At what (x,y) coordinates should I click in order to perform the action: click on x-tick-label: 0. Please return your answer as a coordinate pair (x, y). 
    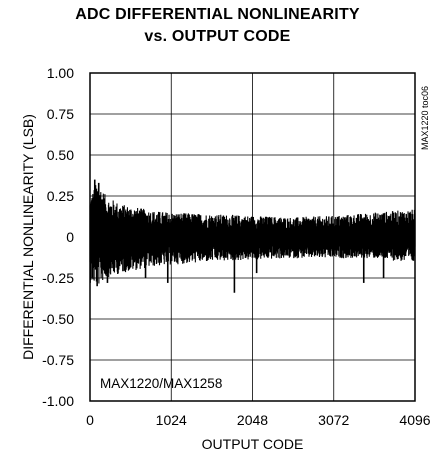
    Looking at the image, I should click on (90, 420).